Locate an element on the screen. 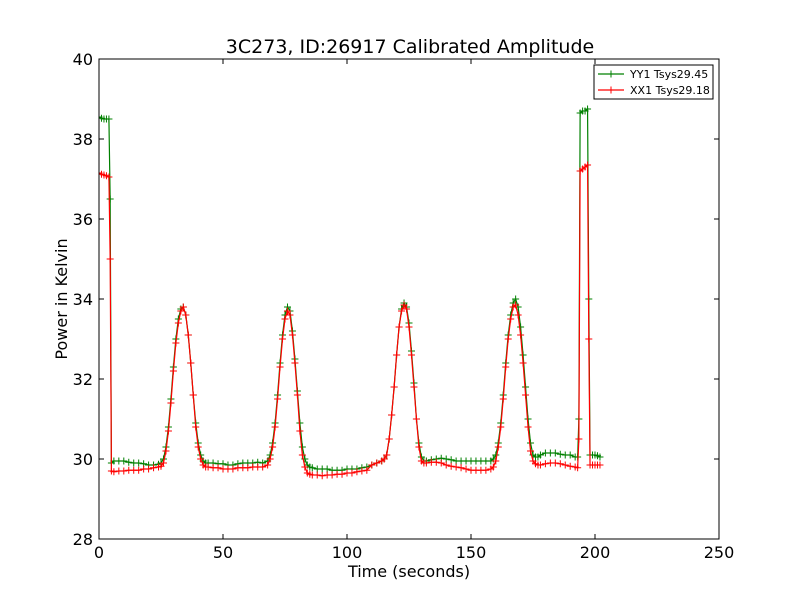 This screenshot has height=600, width=800. legend-label-0: YY1 Tsys29.45 is located at coordinates (668, 74).